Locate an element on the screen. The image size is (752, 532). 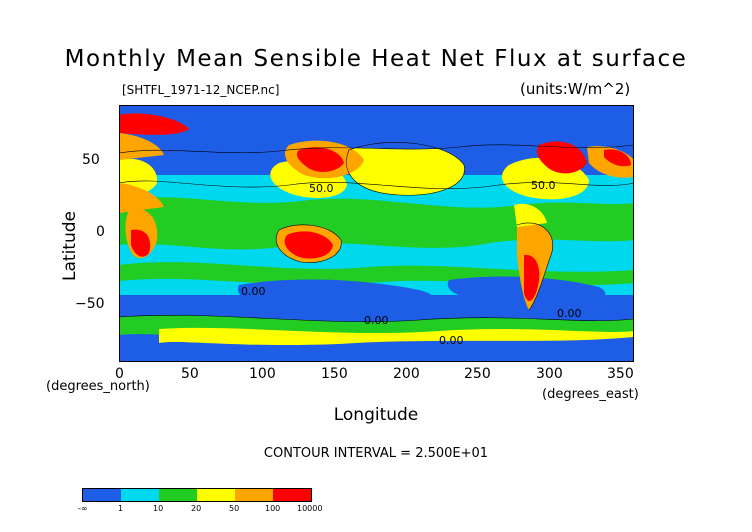
colorbar-frame is located at coordinates (197, 495).